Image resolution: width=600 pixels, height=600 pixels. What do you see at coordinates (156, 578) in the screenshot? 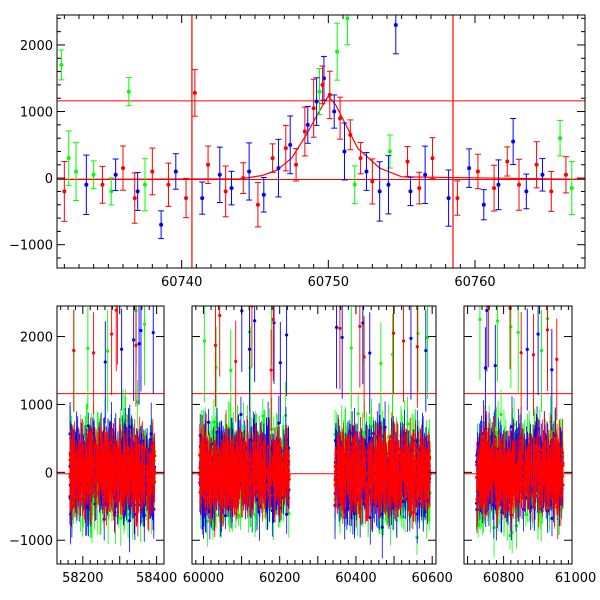
I see `bottom-xtick-label: 58400` at bounding box center [156, 578].